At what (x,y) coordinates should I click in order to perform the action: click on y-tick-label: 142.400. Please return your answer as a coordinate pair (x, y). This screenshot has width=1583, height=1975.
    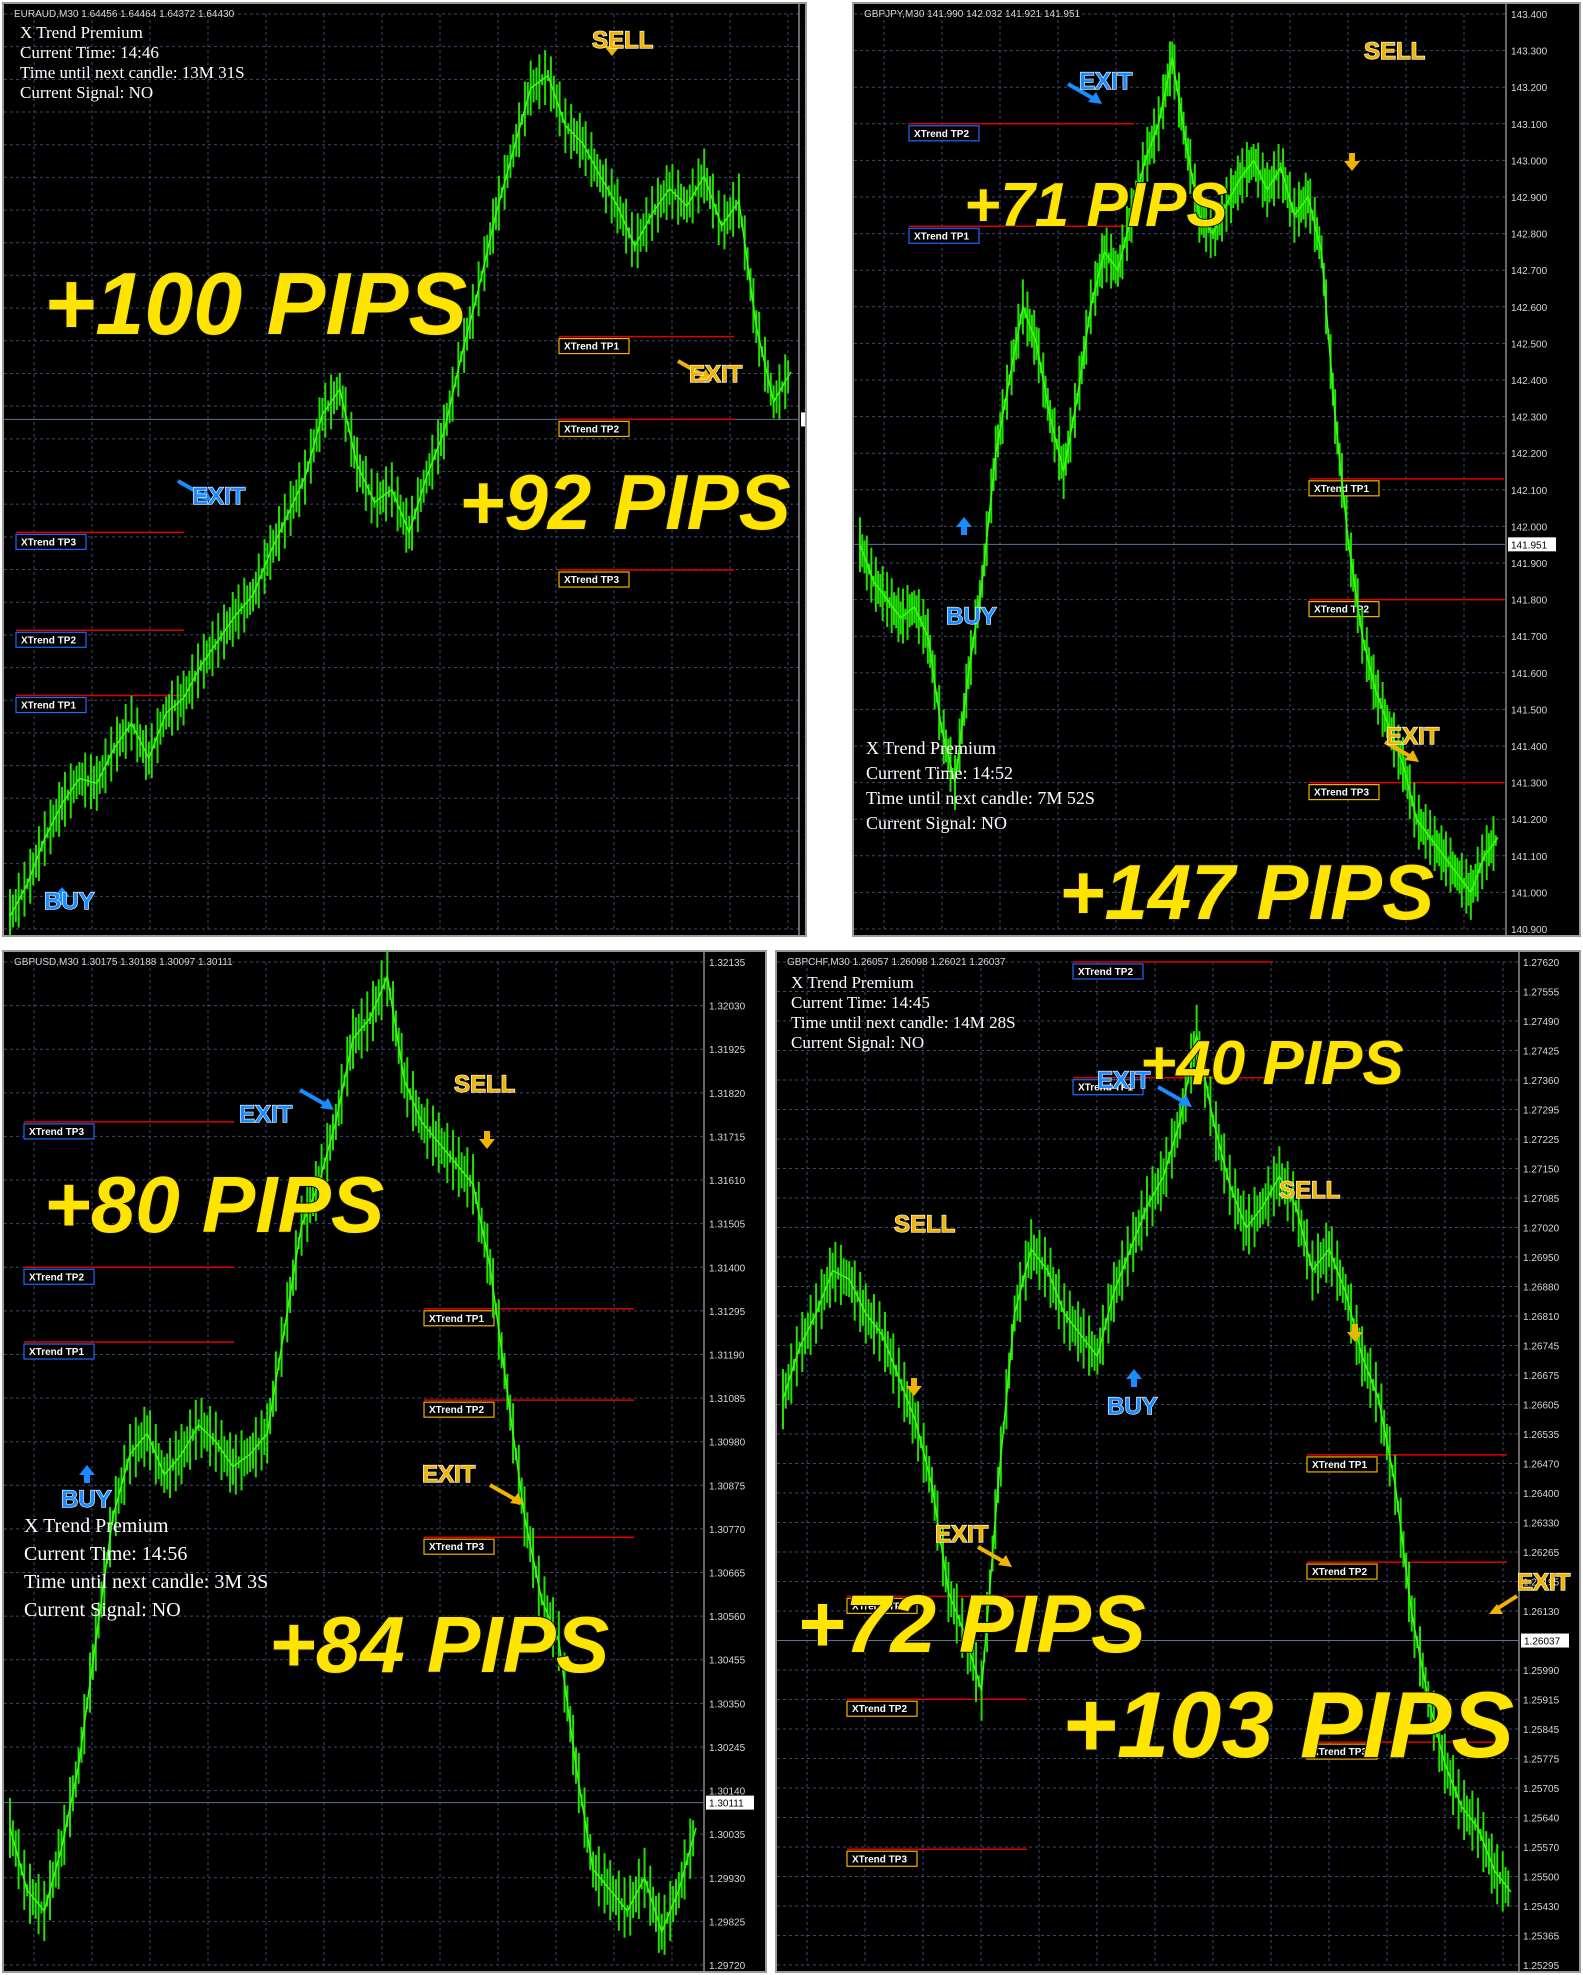
    Looking at the image, I should click on (1529, 381).